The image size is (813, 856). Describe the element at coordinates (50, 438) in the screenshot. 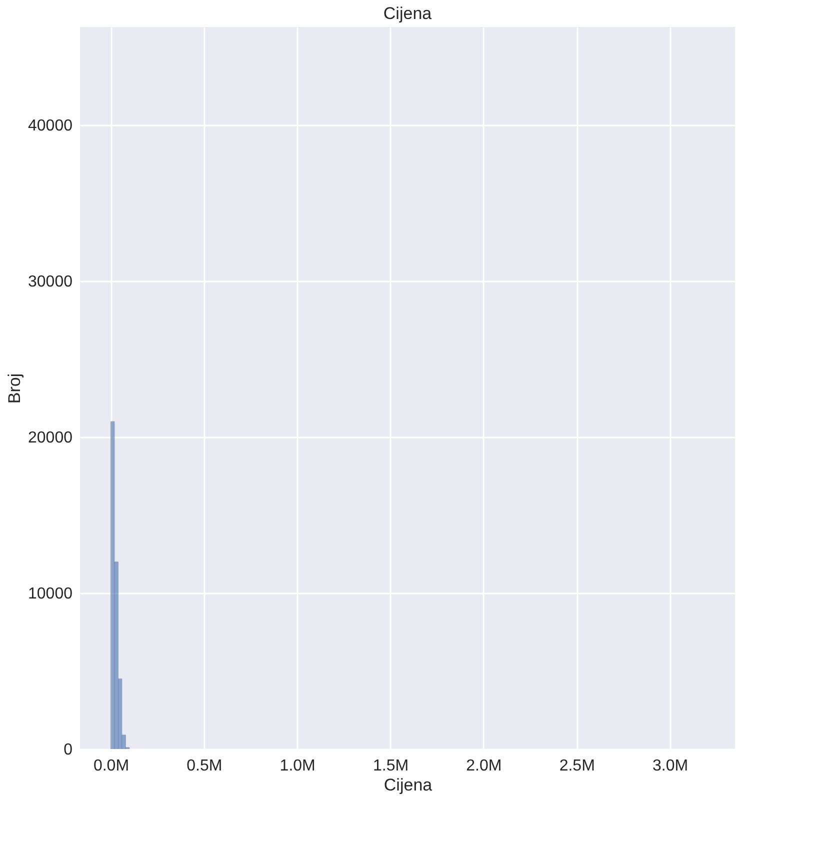

I see `y-tick-label: 20000` at that location.